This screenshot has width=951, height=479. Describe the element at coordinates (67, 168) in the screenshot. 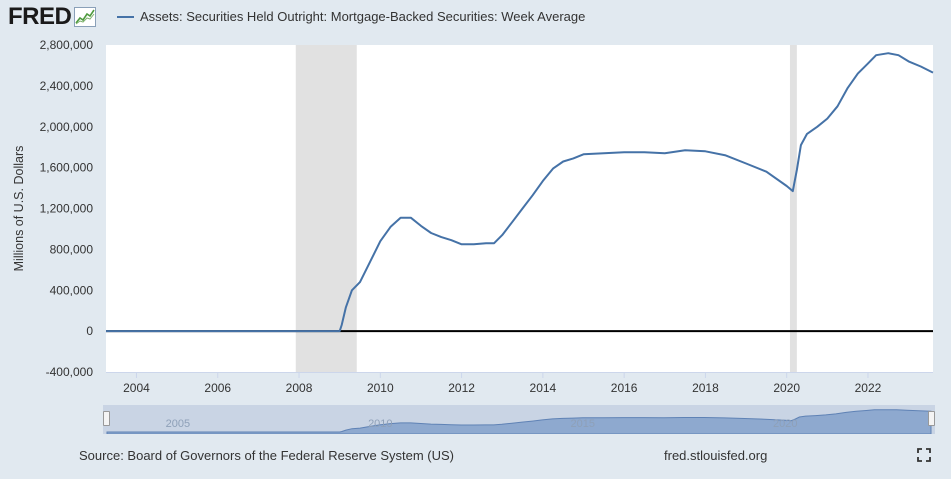

I see `y-tick-label: 1,600,000` at that location.